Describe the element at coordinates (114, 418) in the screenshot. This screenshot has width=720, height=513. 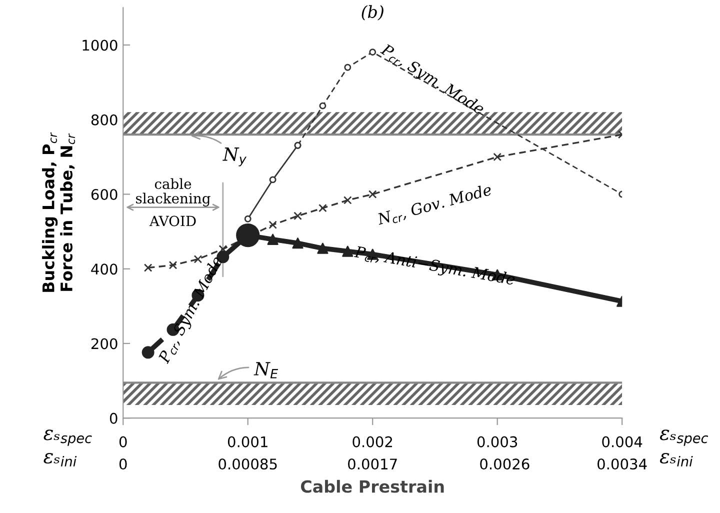
I see `y-tick-label: 0` at that location.